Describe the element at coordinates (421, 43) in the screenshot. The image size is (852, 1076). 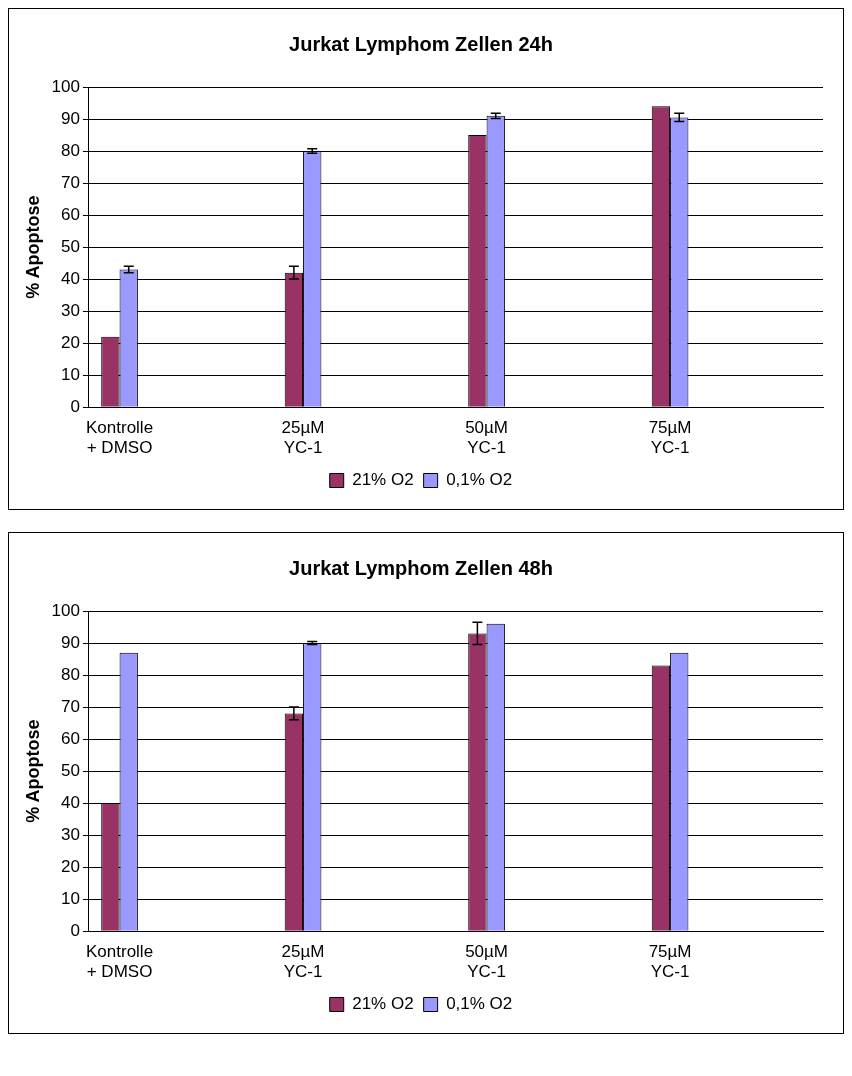
I see `chart-title: Jurkat Lymphom Zellen 24h` at that location.